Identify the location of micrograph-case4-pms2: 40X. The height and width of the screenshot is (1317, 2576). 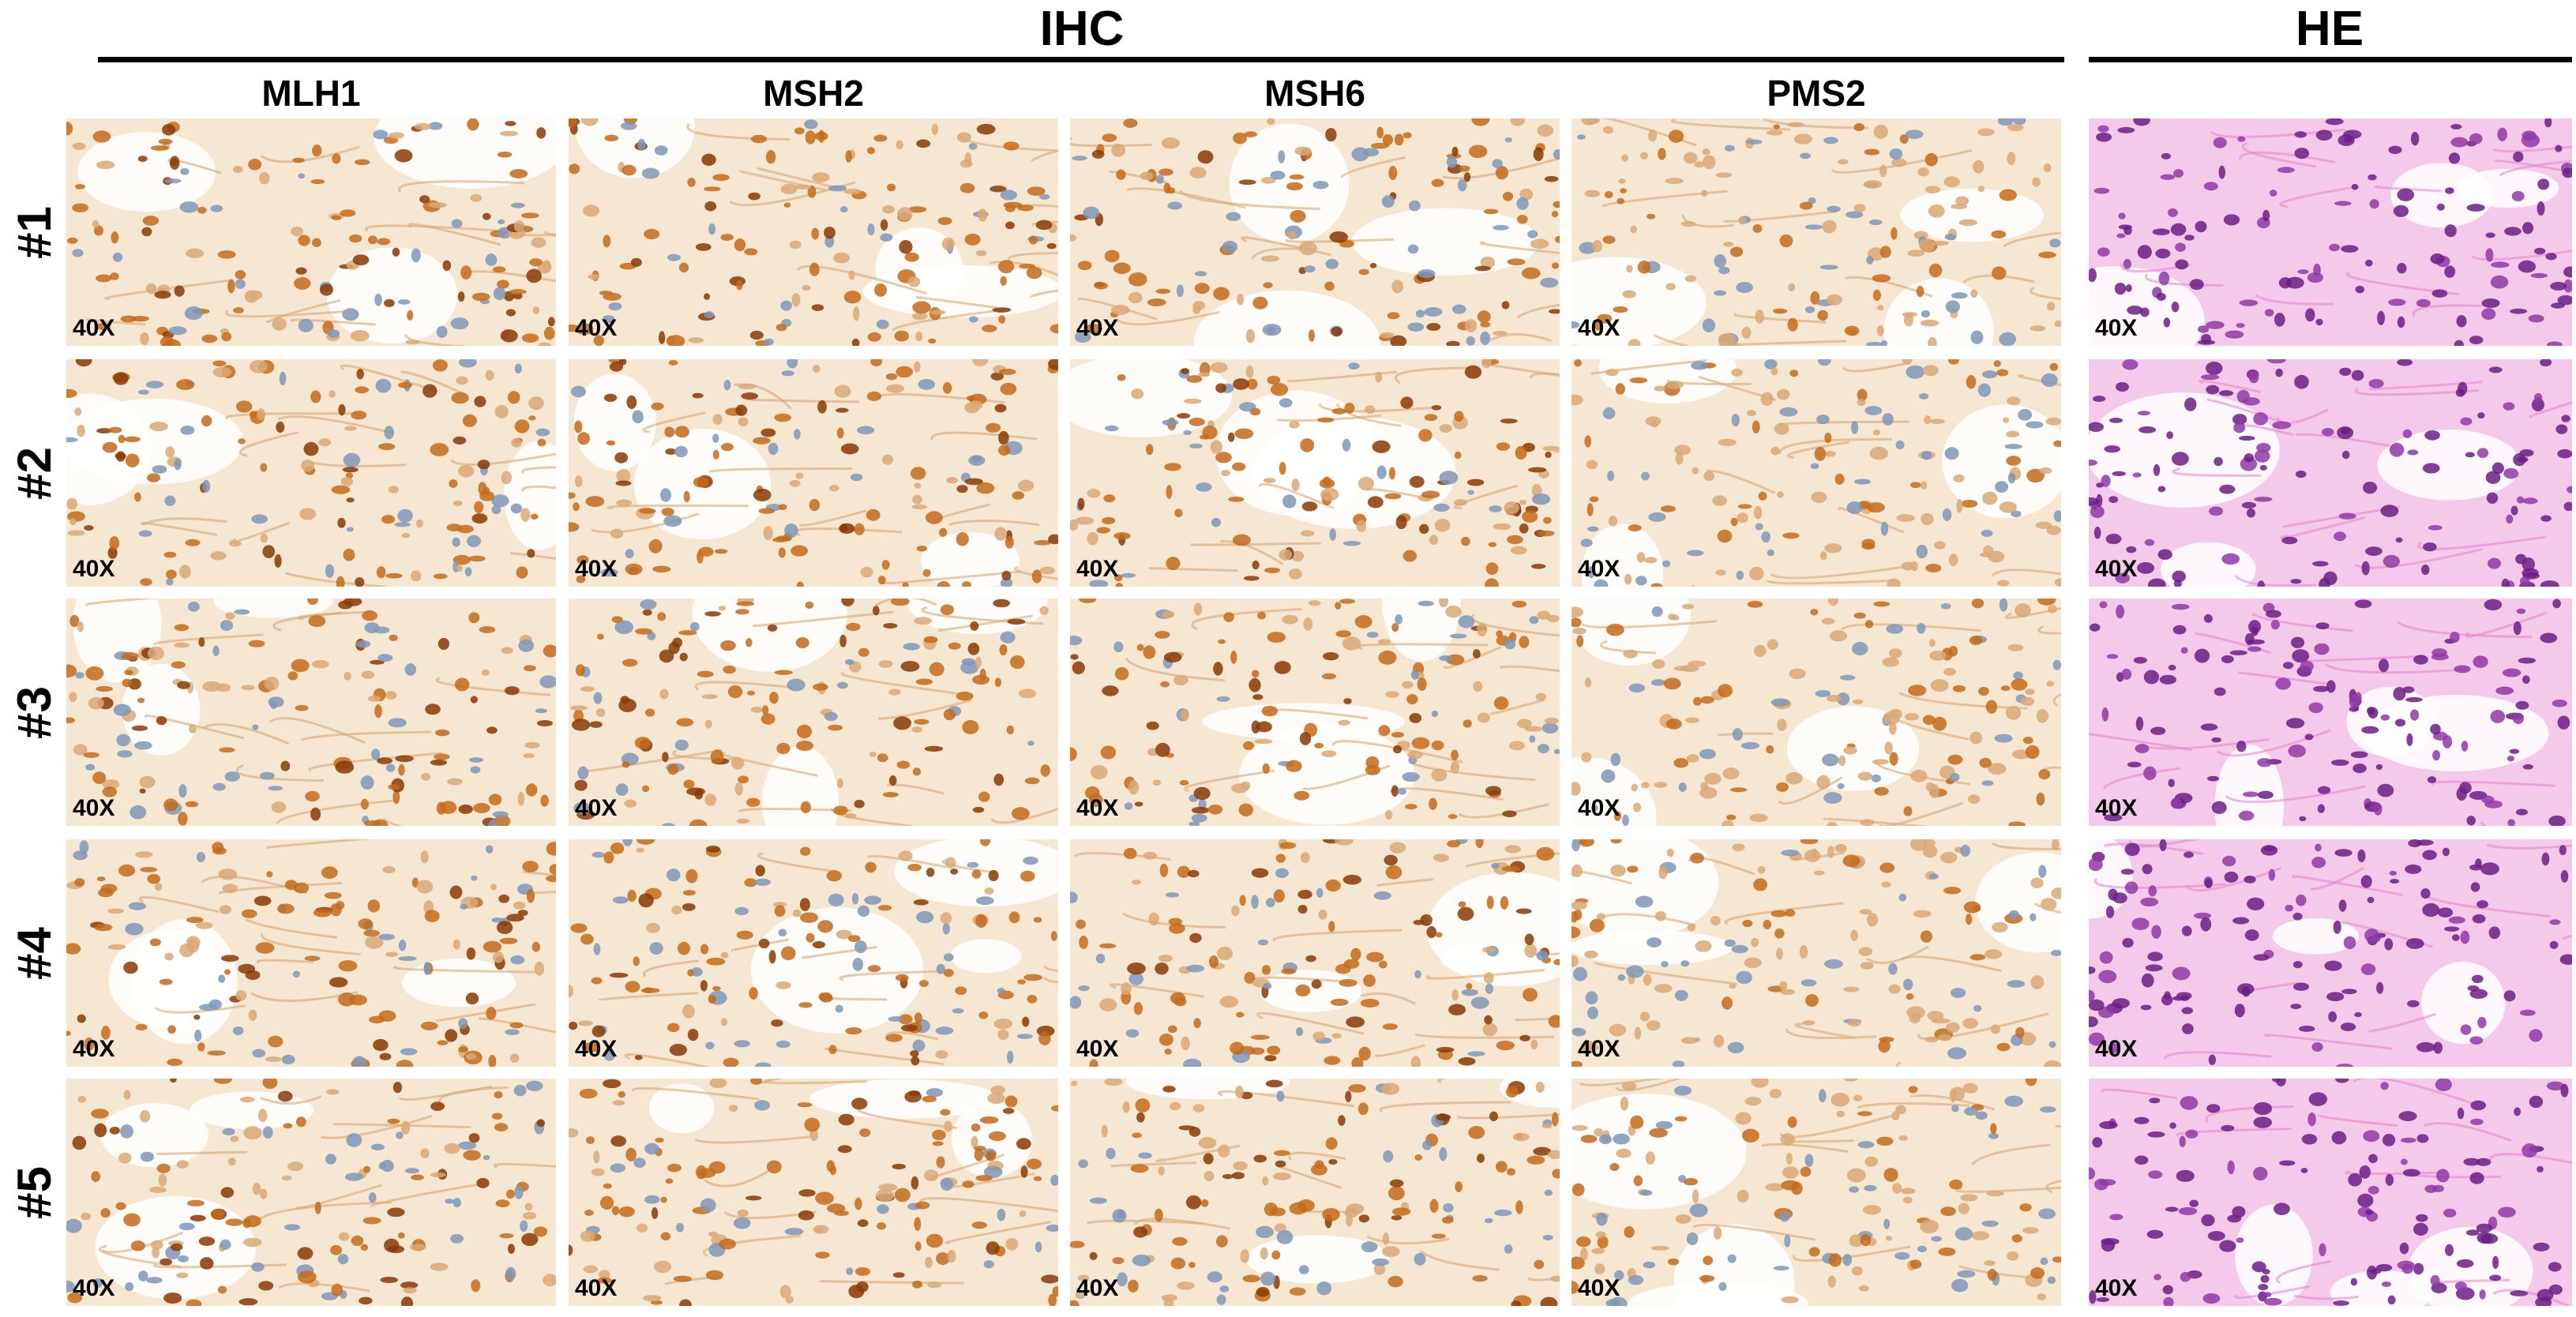
(1816, 953).